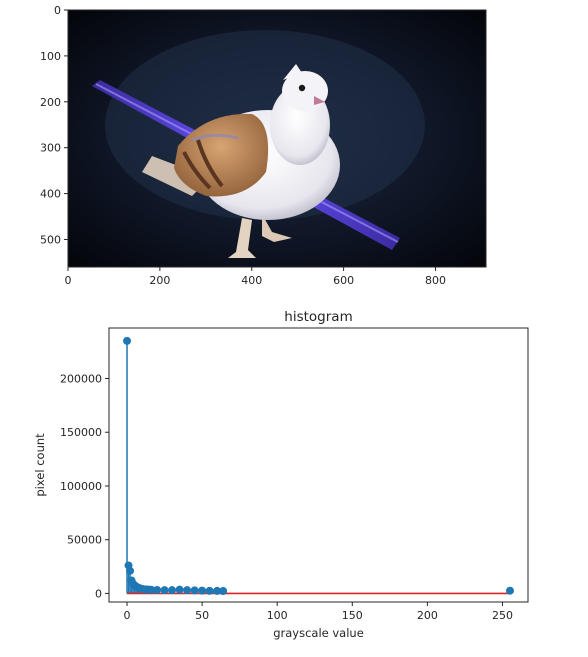 Image resolution: width=588 pixels, height=657 pixels. What do you see at coordinates (427, 615) in the screenshot?
I see `hist-x-tick-label: 200` at bounding box center [427, 615].